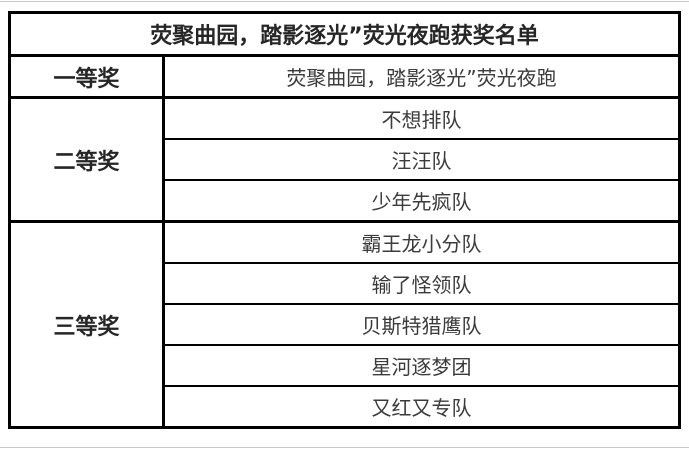 The width and height of the screenshot is (689, 451). Describe the element at coordinates (86, 159) in the screenshot. I see `award-label-second-prize: 二等奖` at that location.